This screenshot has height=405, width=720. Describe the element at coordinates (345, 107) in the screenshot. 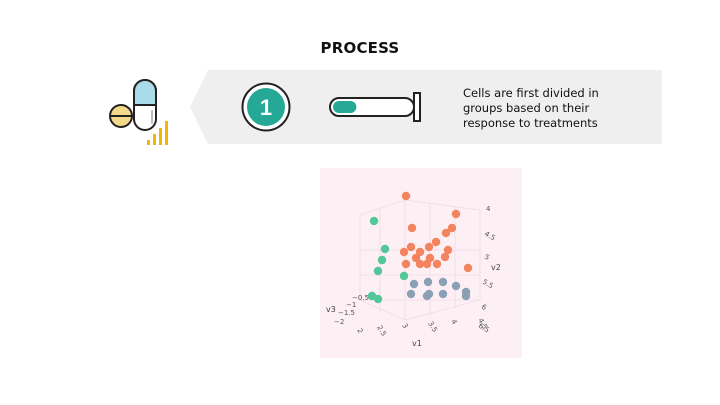

I see `tube-fill` at that location.